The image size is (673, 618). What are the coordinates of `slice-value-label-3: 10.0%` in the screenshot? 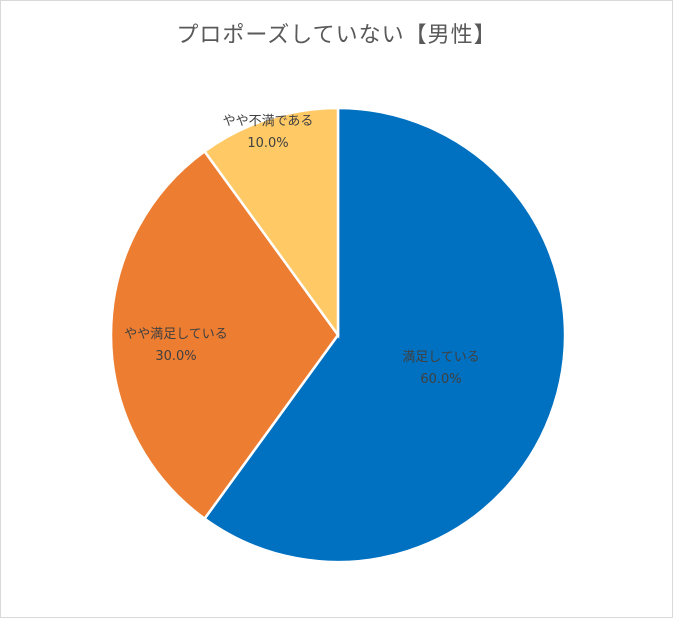 It's located at (267, 143).